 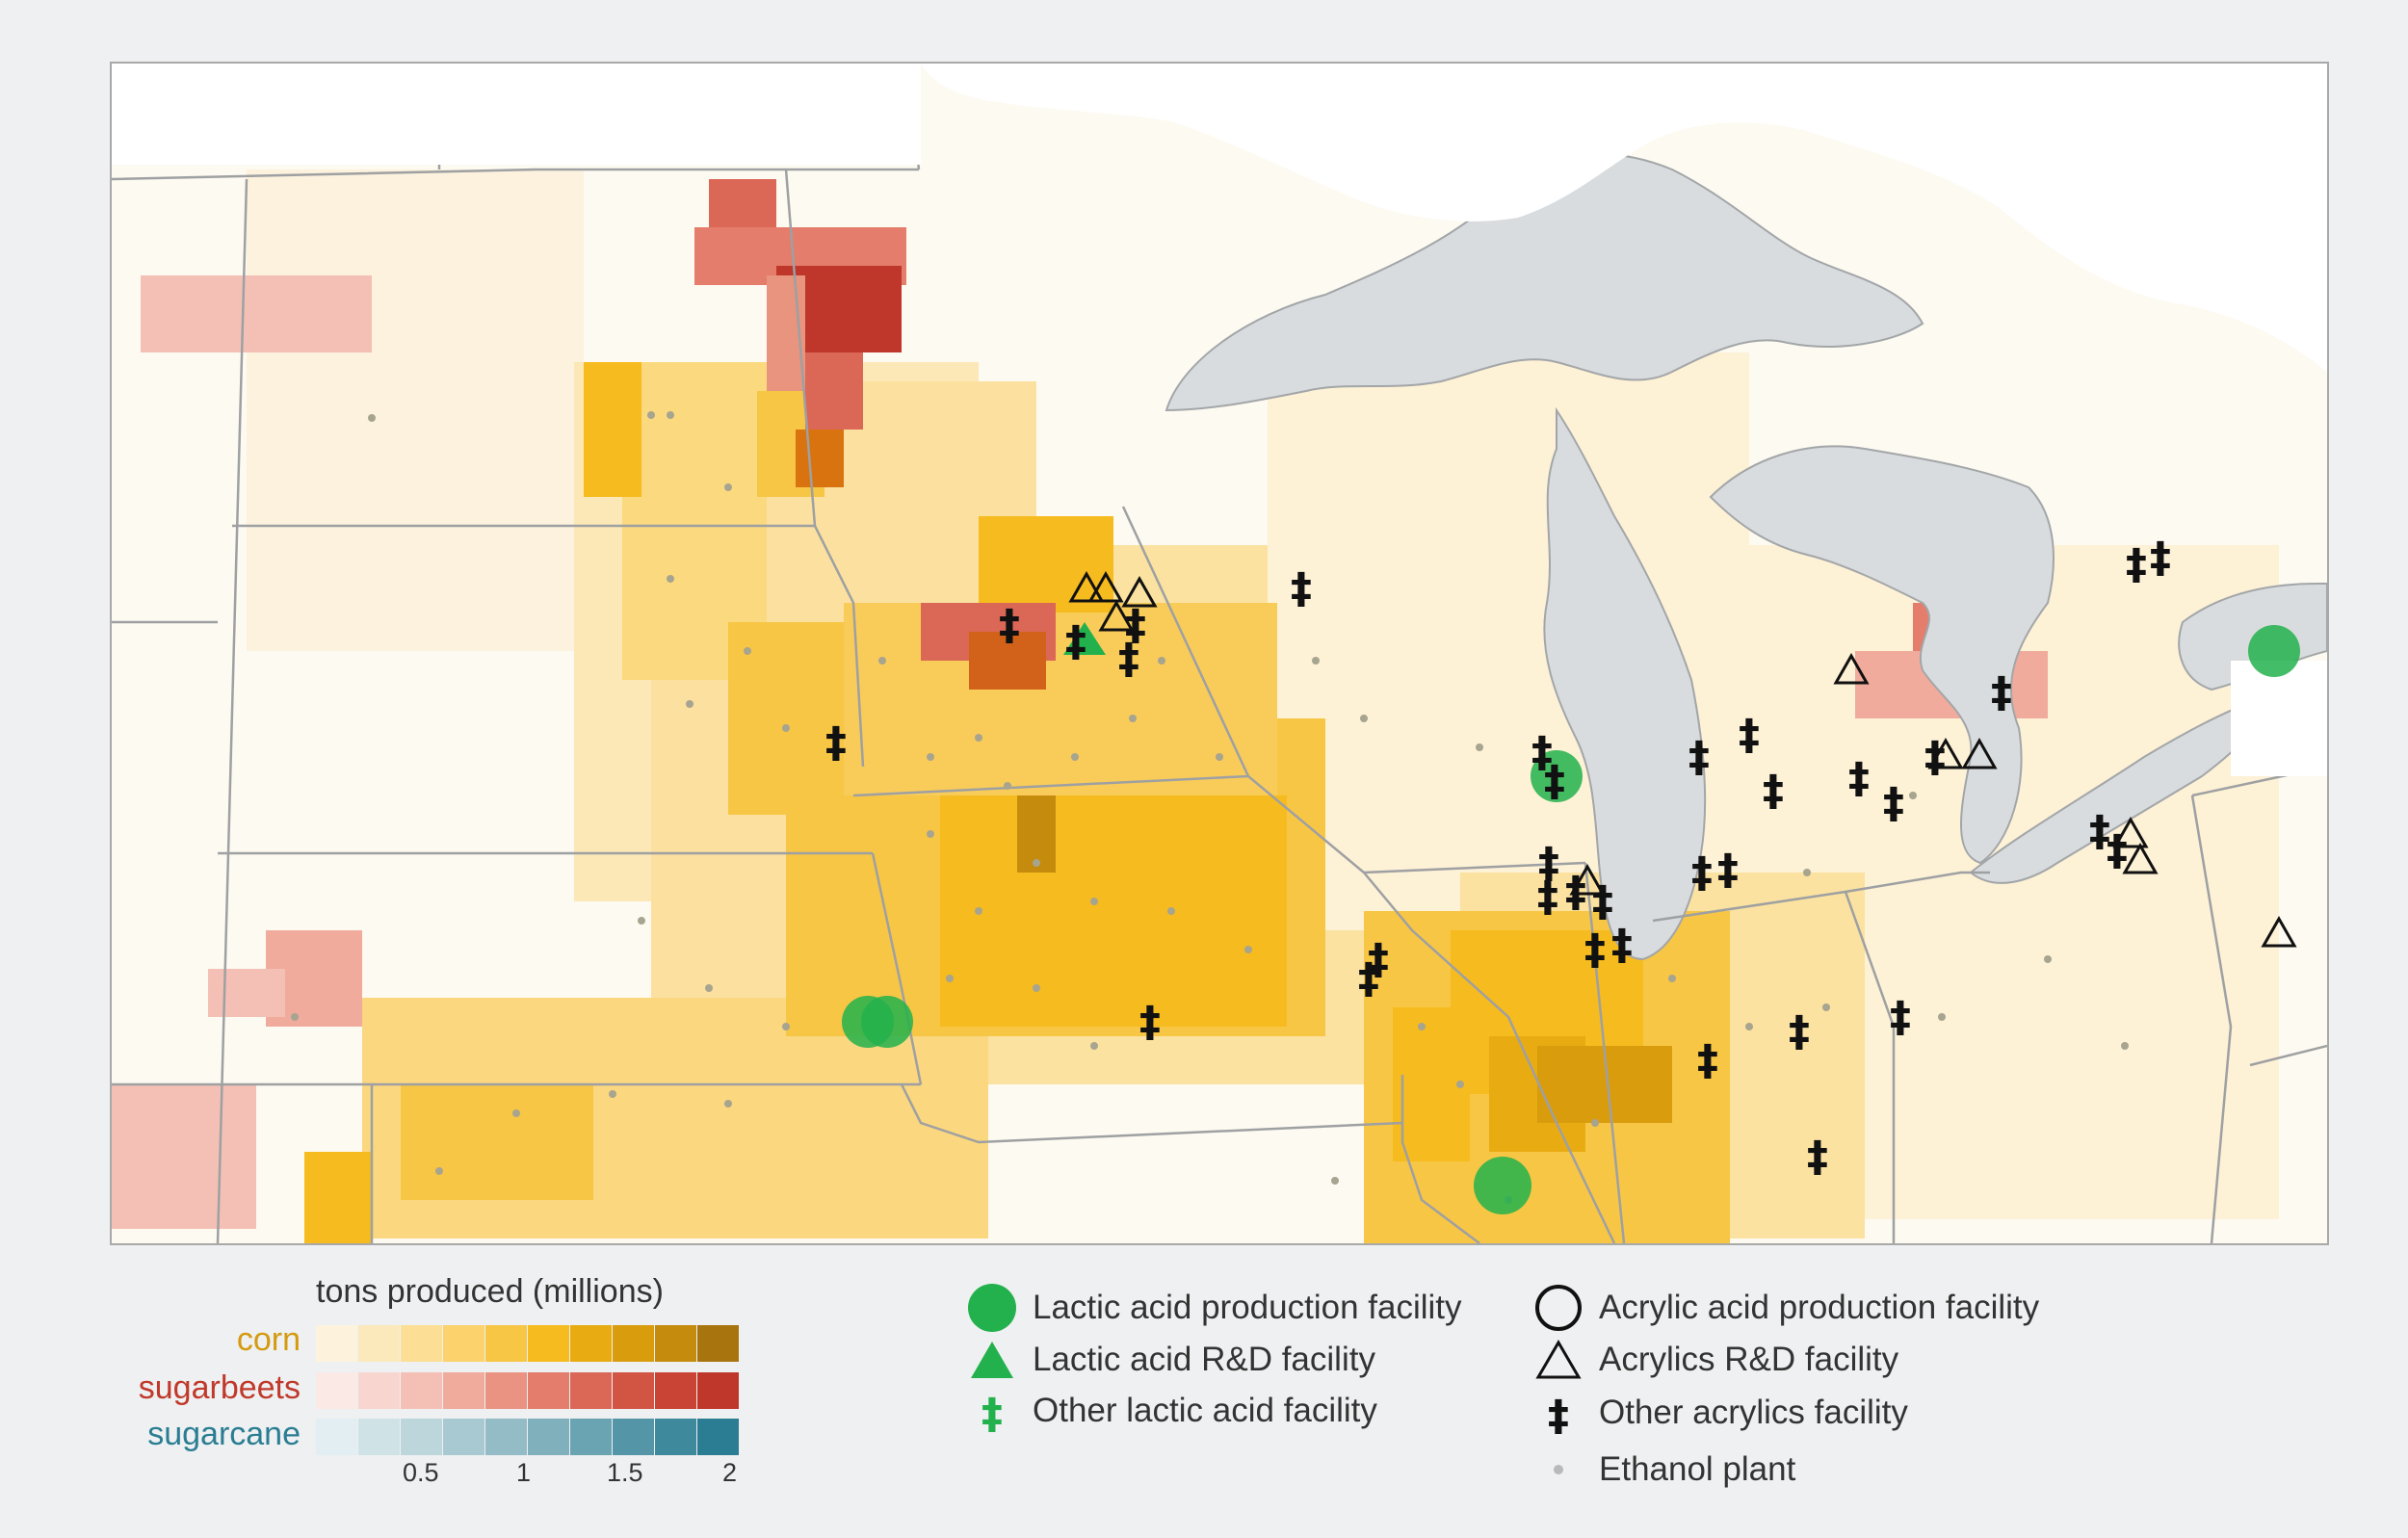 What do you see at coordinates (490, 1291) in the screenshot?
I see `ramp-title: tons produced (millions)` at bounding box center [490, 1291].